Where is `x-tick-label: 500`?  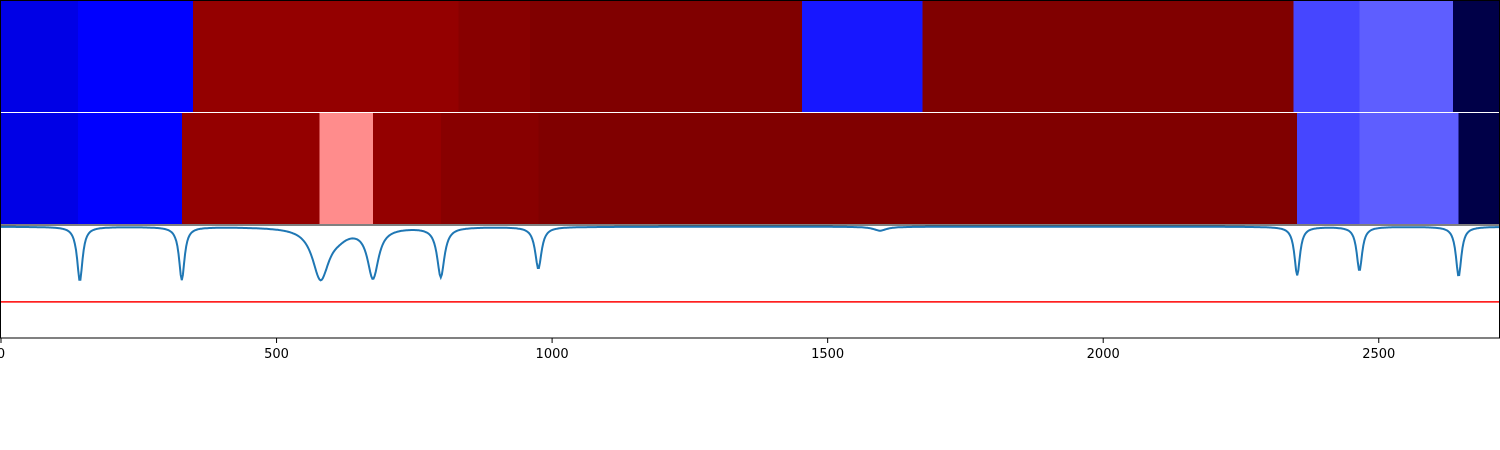
x-tick-label: 500 is located at coordinates (276, 354).